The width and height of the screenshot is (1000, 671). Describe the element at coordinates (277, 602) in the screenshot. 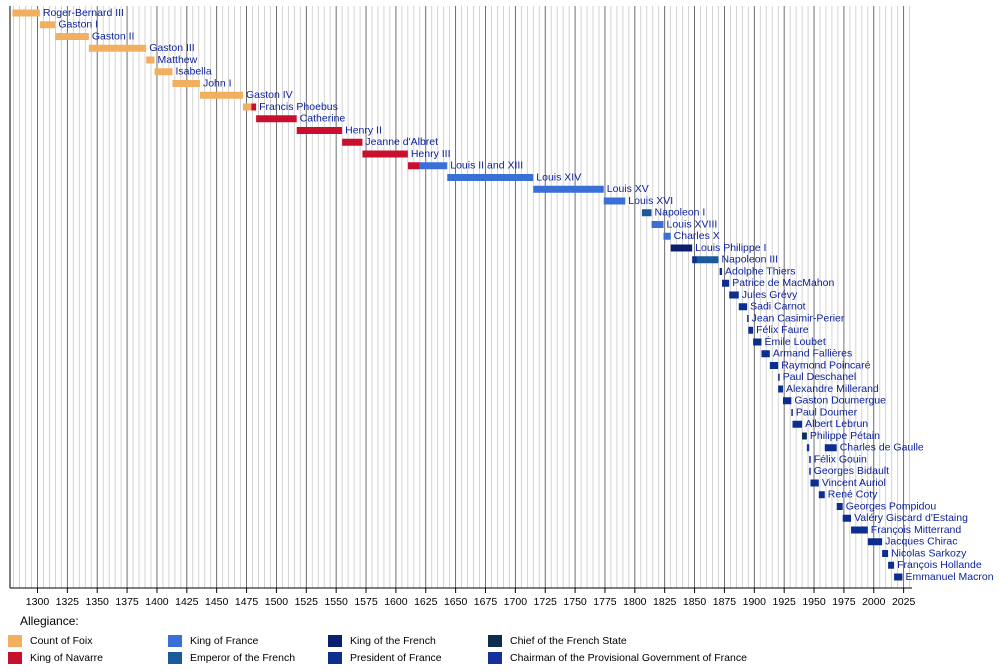

I see `x-tick-label: 1500` at that location.